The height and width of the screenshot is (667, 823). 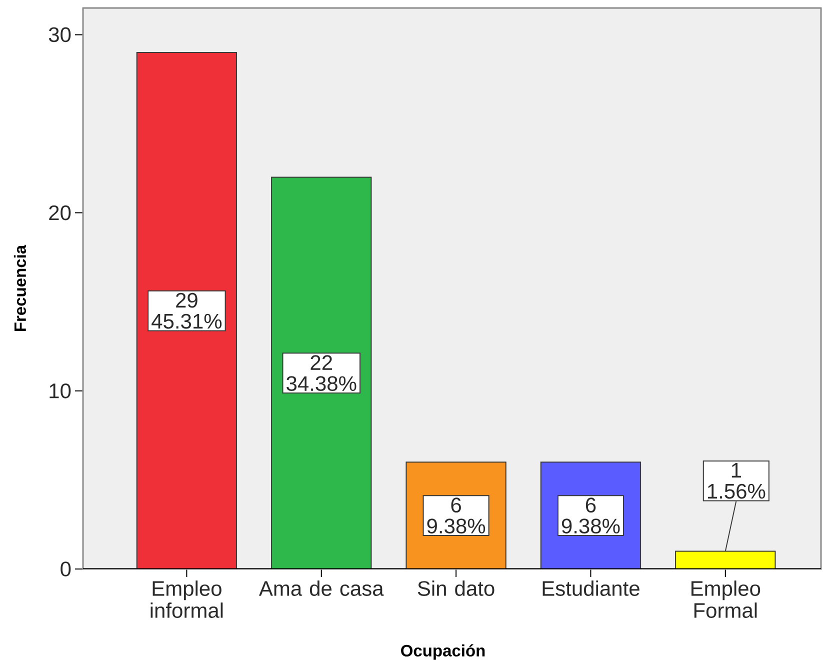 What do you see at coordinates (321, 373) in the screenshot?
I see `data-label: 22 34.38%` at bounding box center [321, 373].